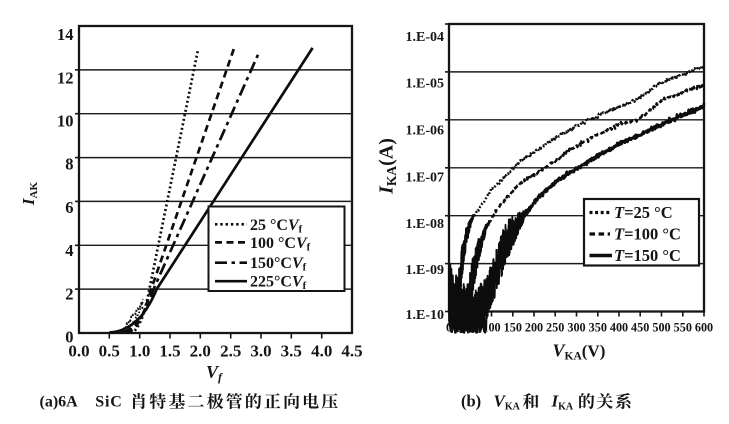  What do you see at coordinates (598, 328) in the screenshot?
I see `svg-text: 350` at bounding box center [598, 328].